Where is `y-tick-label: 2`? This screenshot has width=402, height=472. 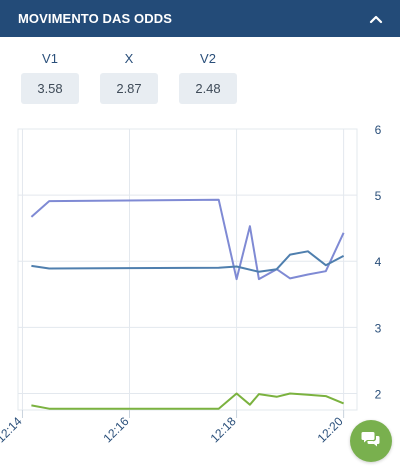
y-tick-label: 2 is located at coordinates (378, 394).